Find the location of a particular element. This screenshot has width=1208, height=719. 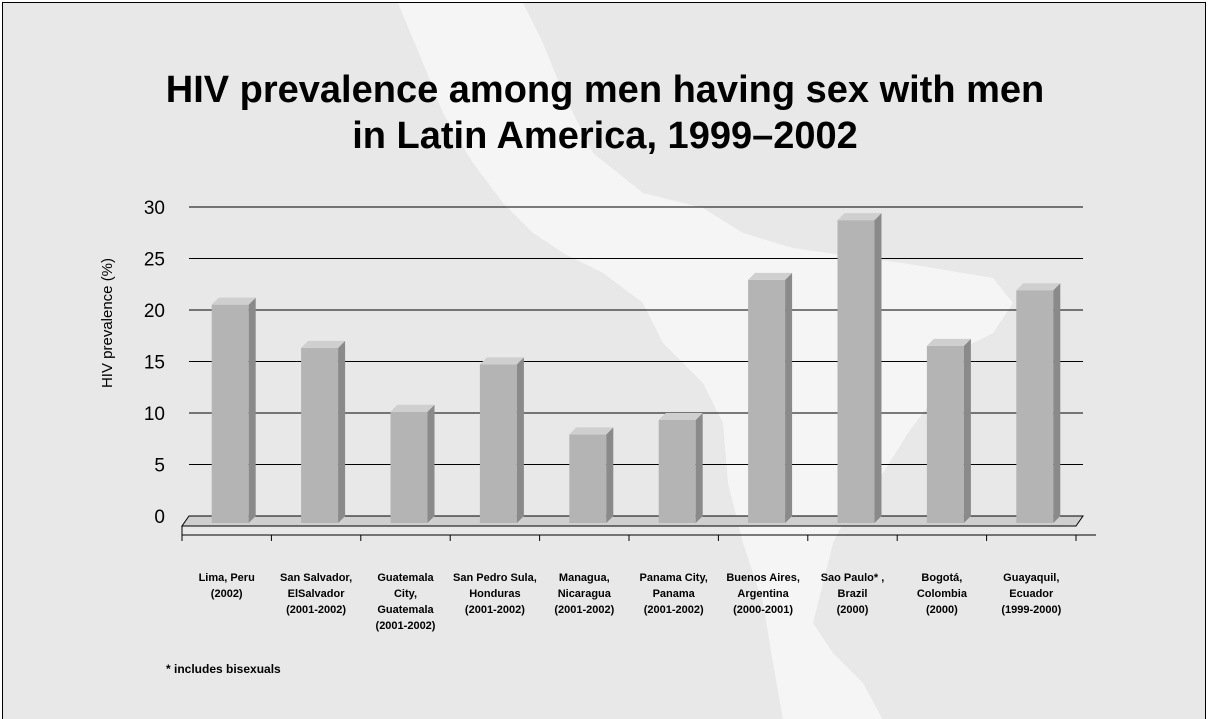

y-tick-label: 10 is located at coordinates (154, 414).